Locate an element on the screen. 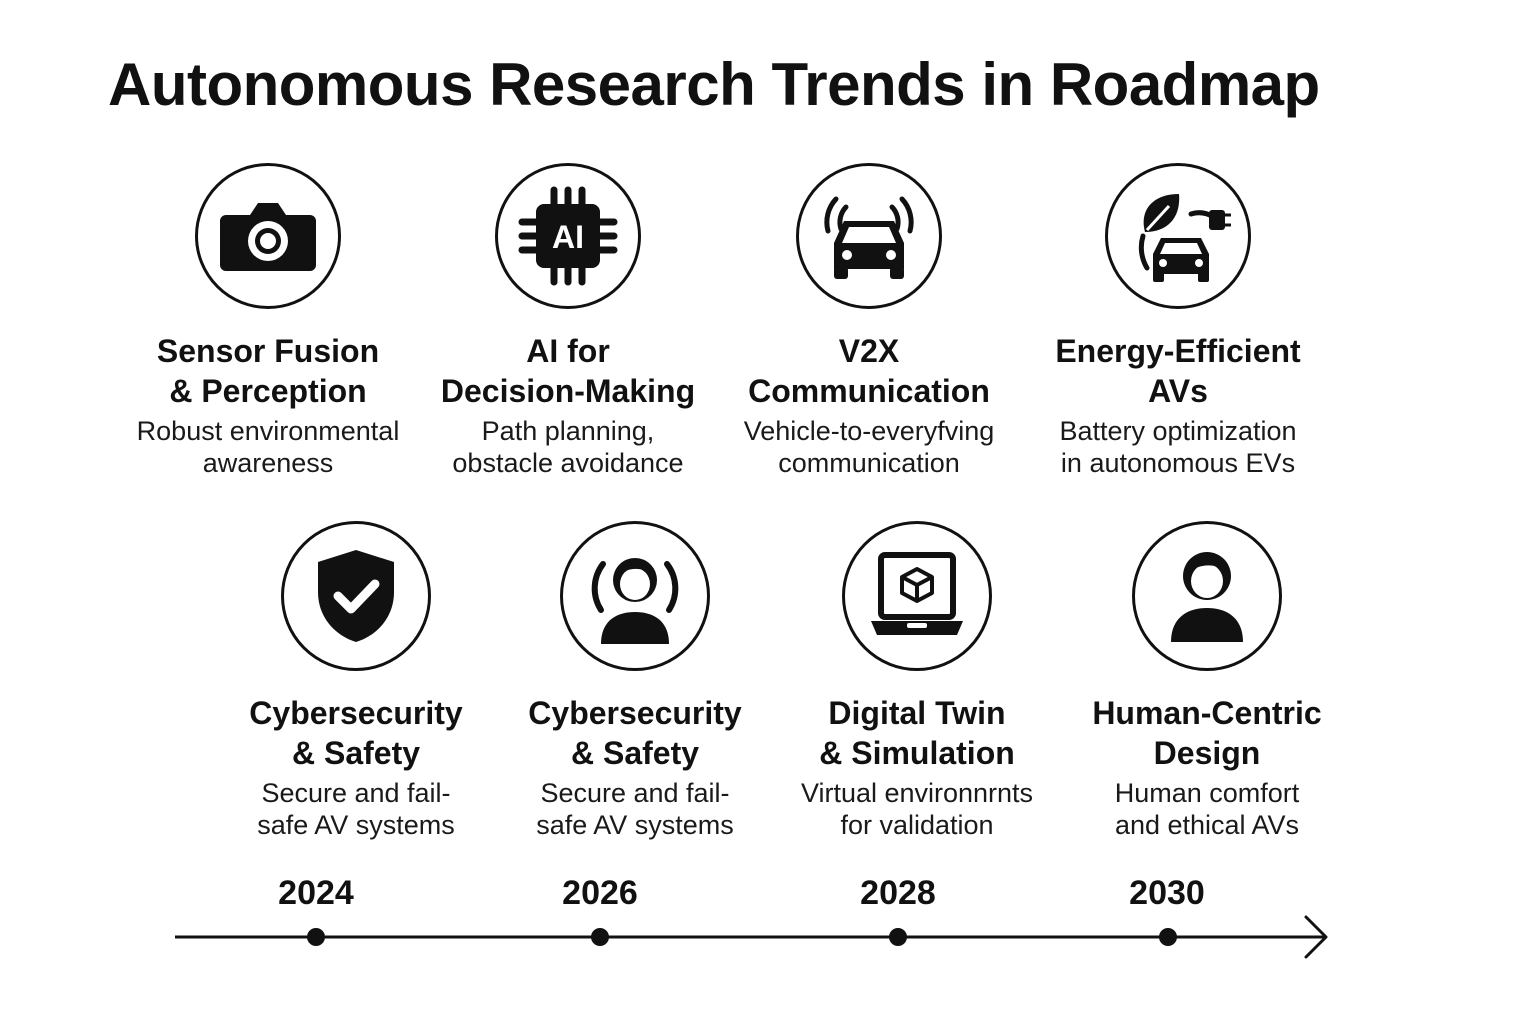 This screenshot has width=1536, height=1024. timeline-year-2024: 2024 is located at coordinates (316, 893).